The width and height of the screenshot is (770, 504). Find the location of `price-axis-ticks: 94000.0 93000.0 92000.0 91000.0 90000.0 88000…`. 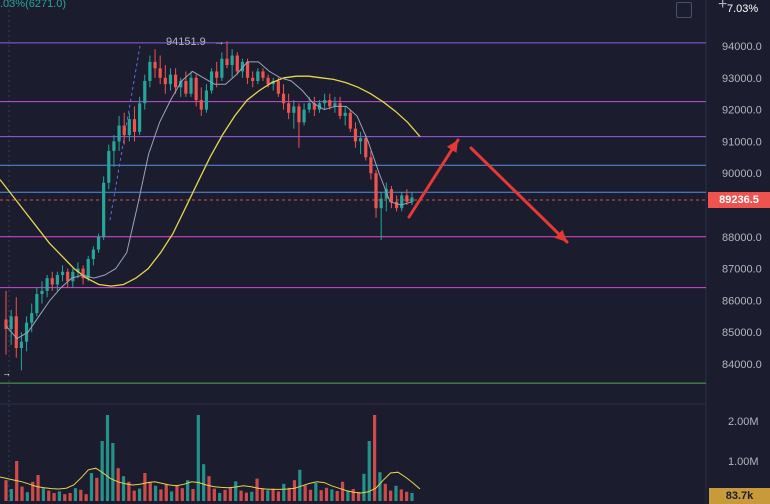

price-axis-ticks: 94000.0 93000.0 92000.0 91000.0 90000.0 88000… is located at coordinates (742, 206).